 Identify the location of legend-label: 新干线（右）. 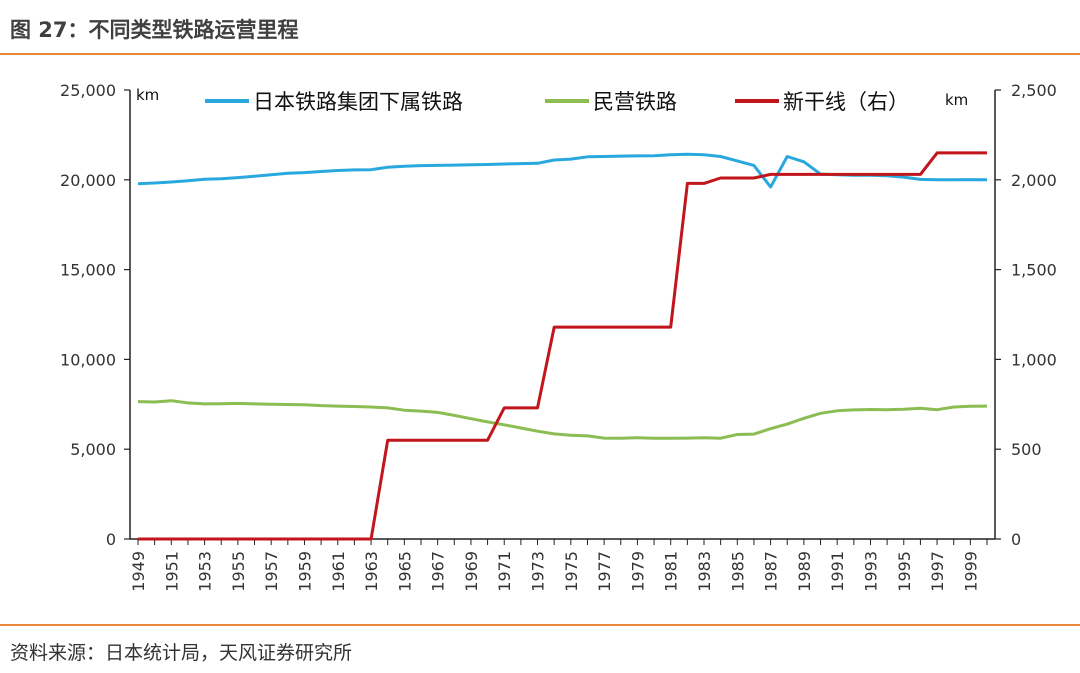
(846, 102).